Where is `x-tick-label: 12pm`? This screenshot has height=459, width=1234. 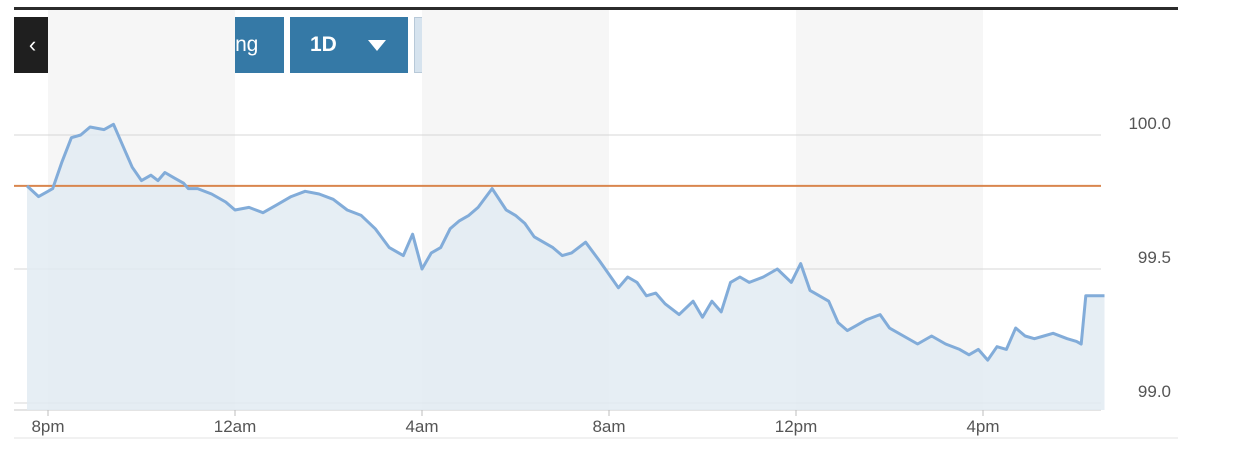 x-tick-label: 12pm is located at coordinates (796, 426).